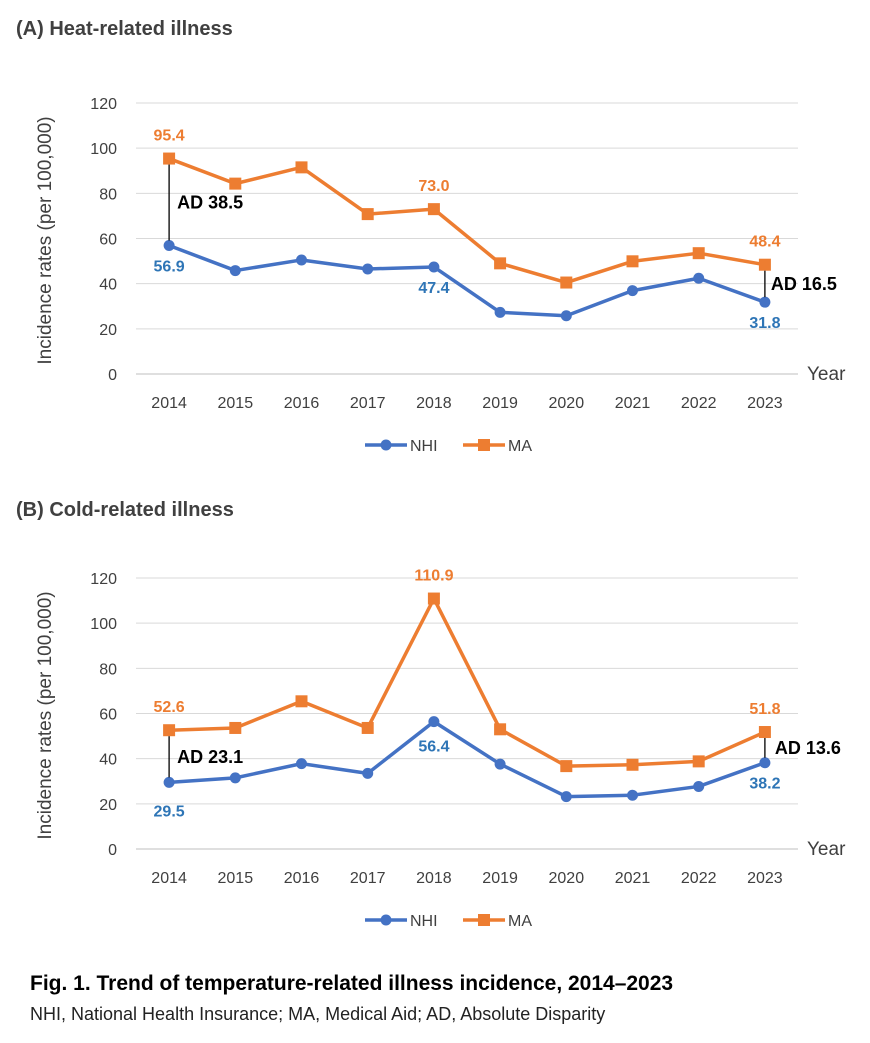  Describe the element at coordinates (124, 29) in the screenshot. I see `panel-a-title: (A) Heat-related illness` at that location.